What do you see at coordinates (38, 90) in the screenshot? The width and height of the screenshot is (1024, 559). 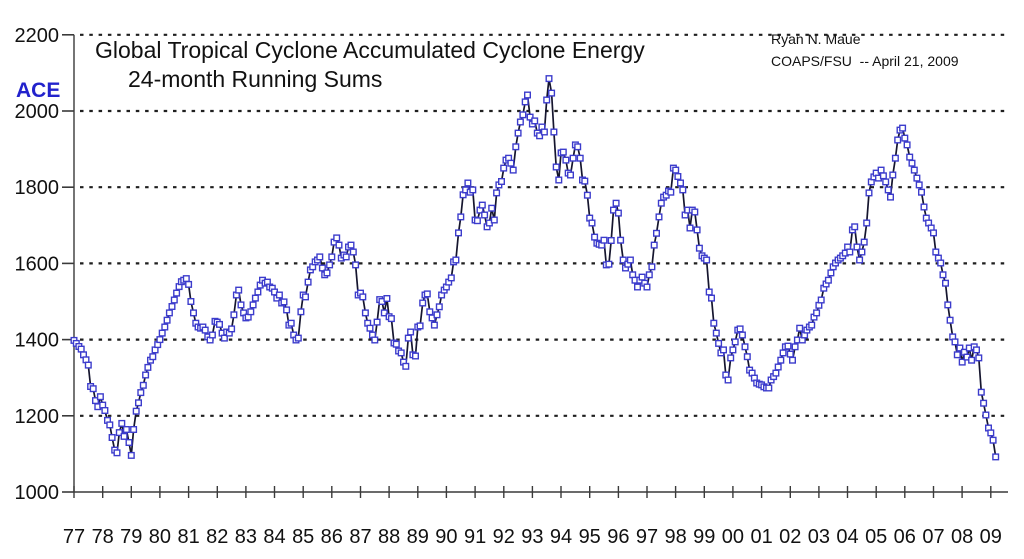 I see `y-axis-unit-label: ACE` at bounding box center [38, 90].